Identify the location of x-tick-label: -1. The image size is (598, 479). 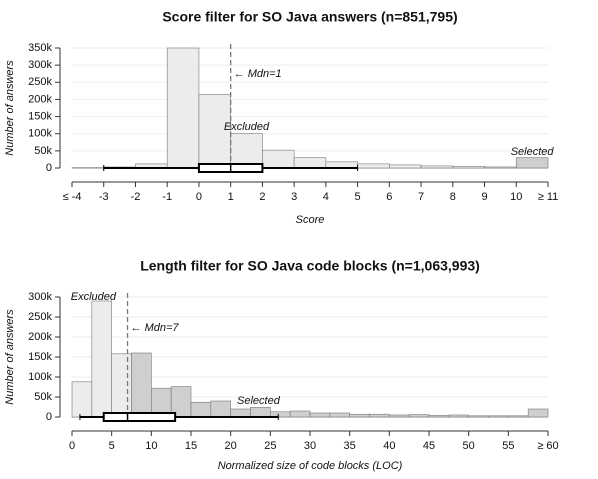
(167, 197).